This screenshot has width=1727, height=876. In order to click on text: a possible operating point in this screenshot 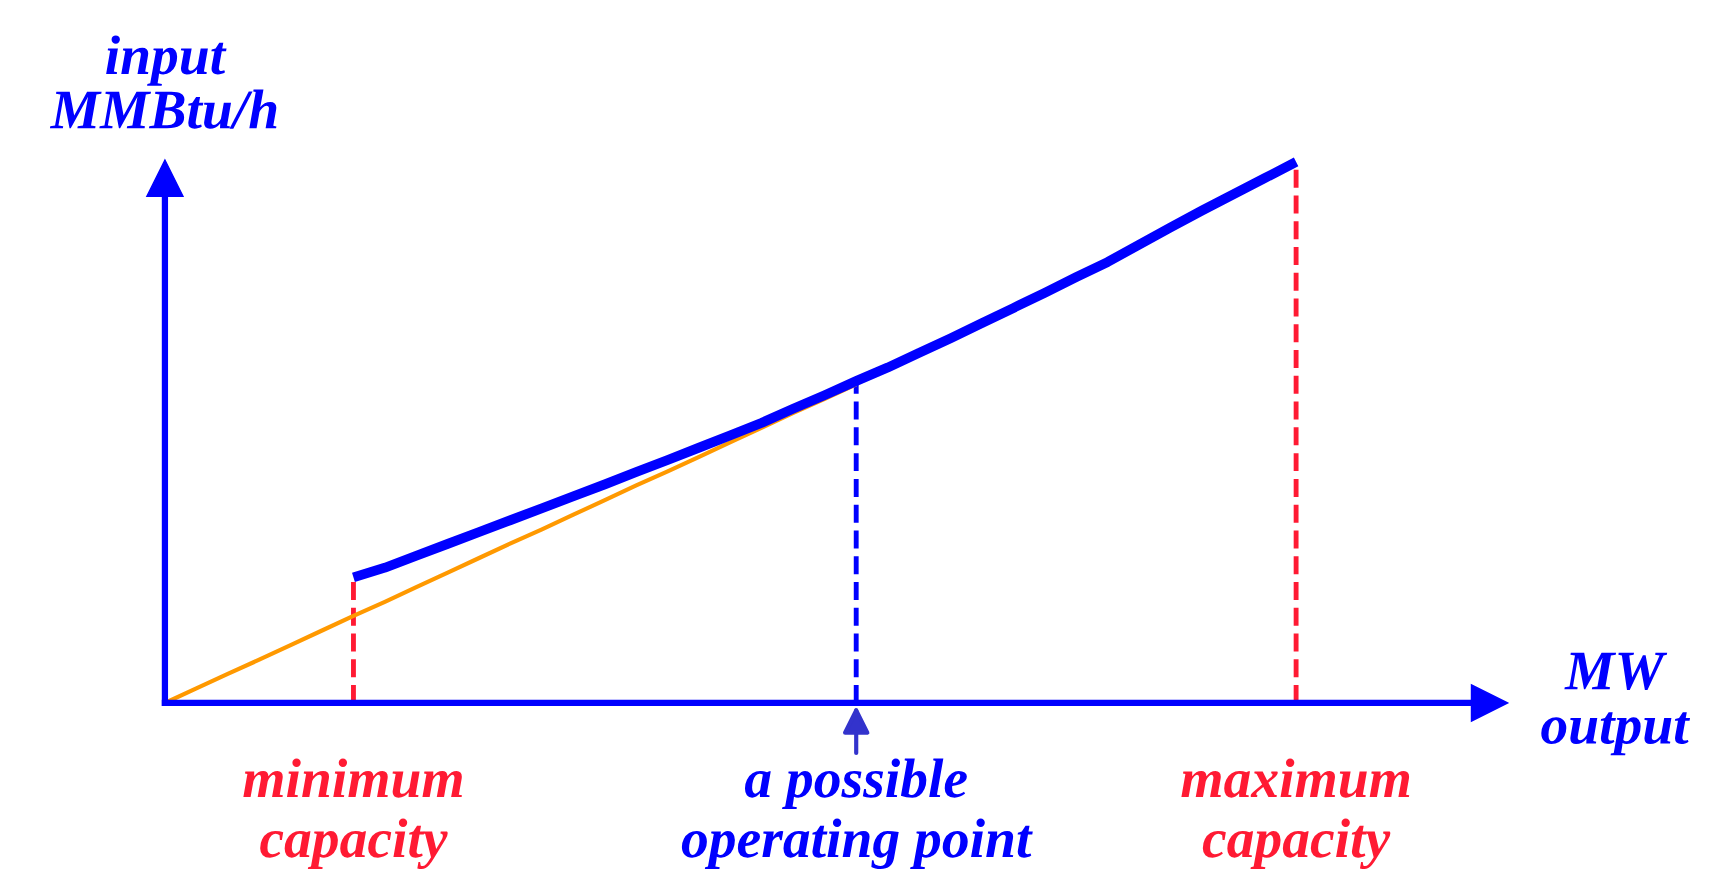, I will do `click(857, 813)`.